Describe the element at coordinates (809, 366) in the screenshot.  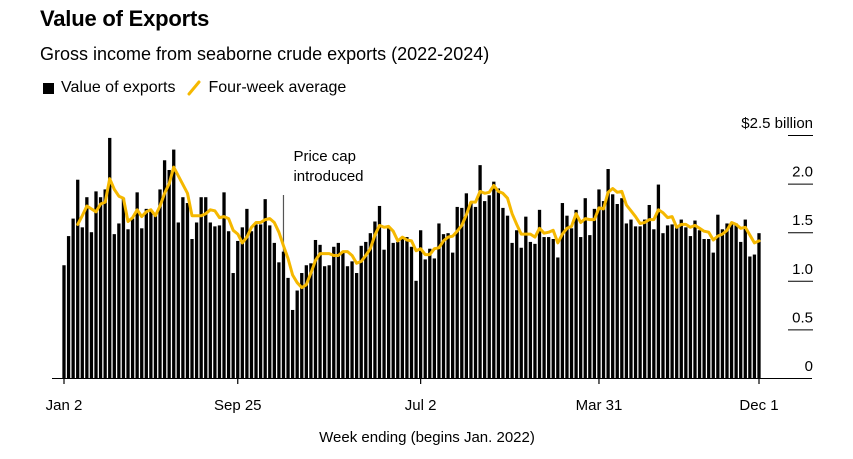
I see `y-tick-label: 0` at that location.